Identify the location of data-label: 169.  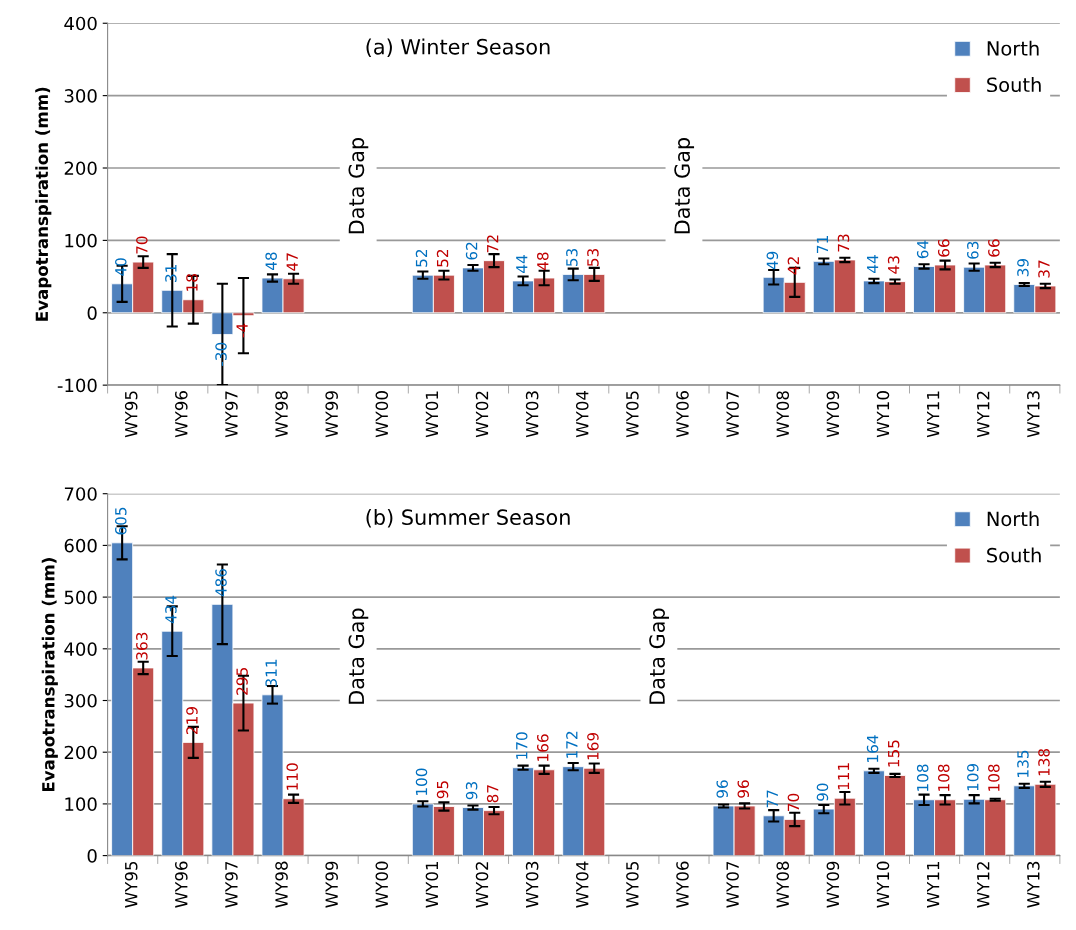
(593, 746).